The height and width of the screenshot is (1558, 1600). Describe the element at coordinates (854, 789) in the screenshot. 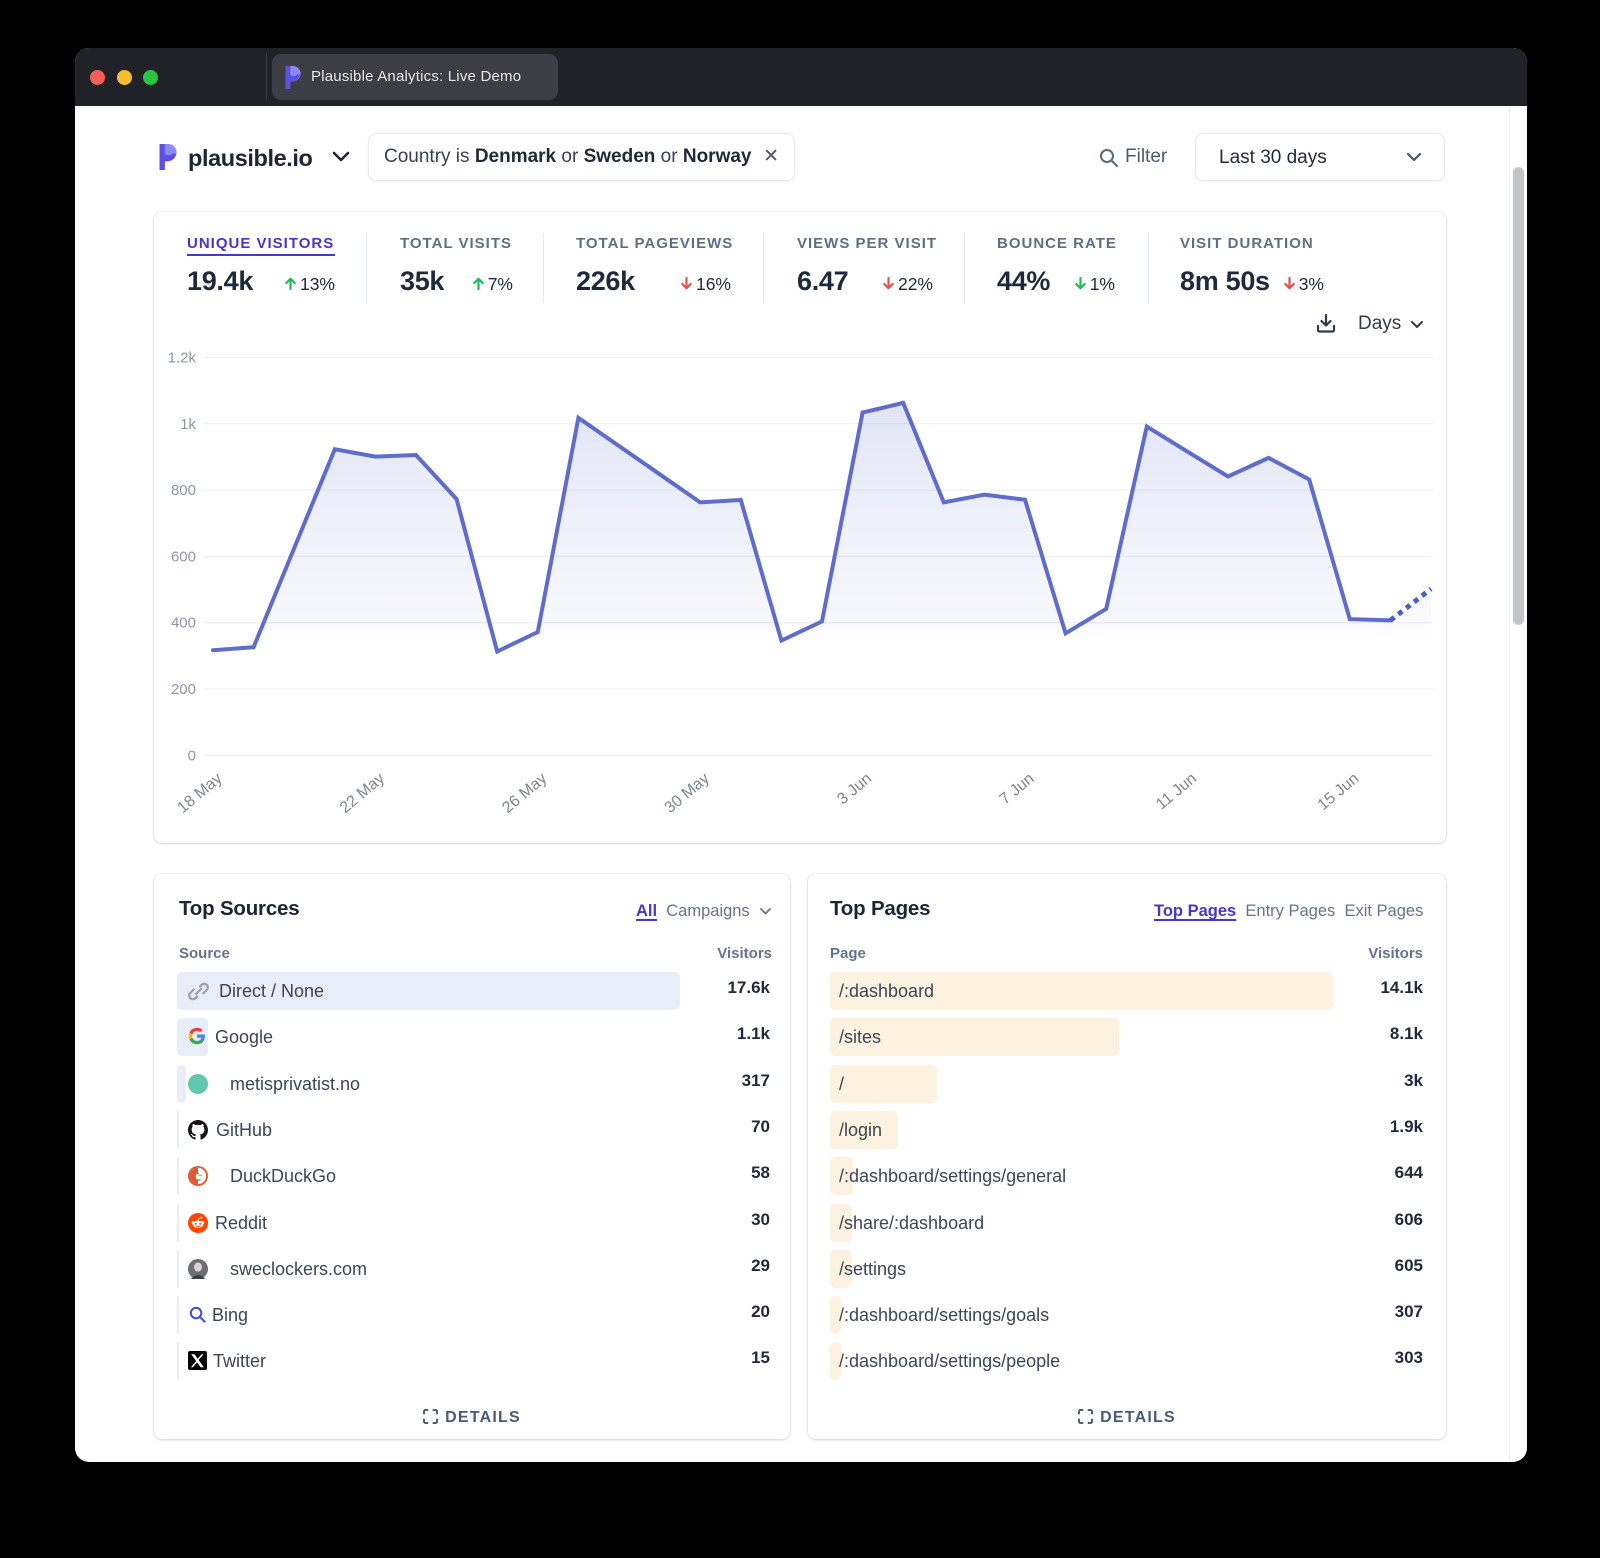

I see `svg-text: 3 Jun` at that location.